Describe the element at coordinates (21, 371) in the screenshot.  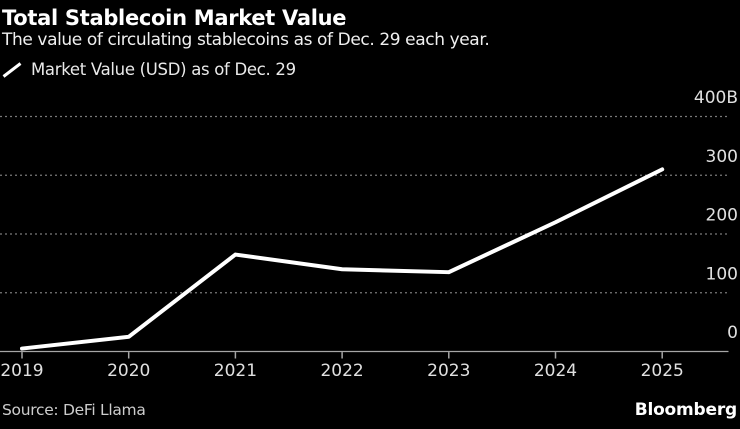
I see `x-tick-label: 2019` at that location.